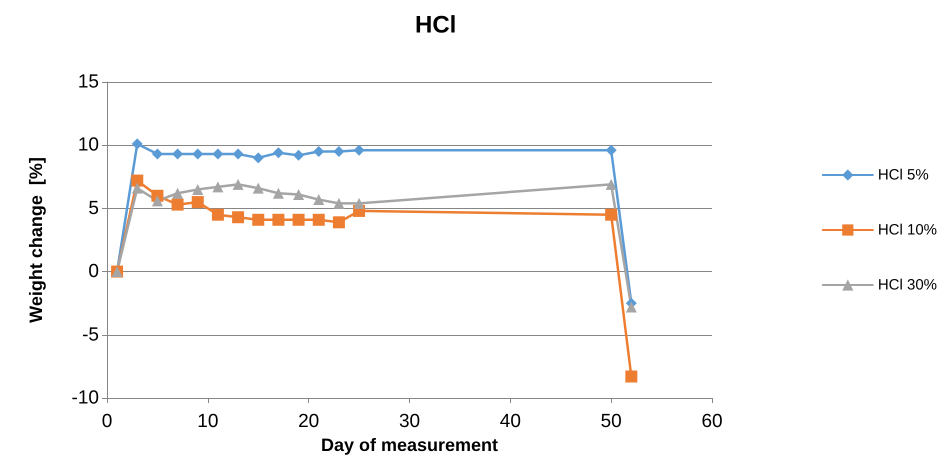 The height and width of the screenshot is (460, 952). I want to click on y-tick-label: 5, so click(93, 208).